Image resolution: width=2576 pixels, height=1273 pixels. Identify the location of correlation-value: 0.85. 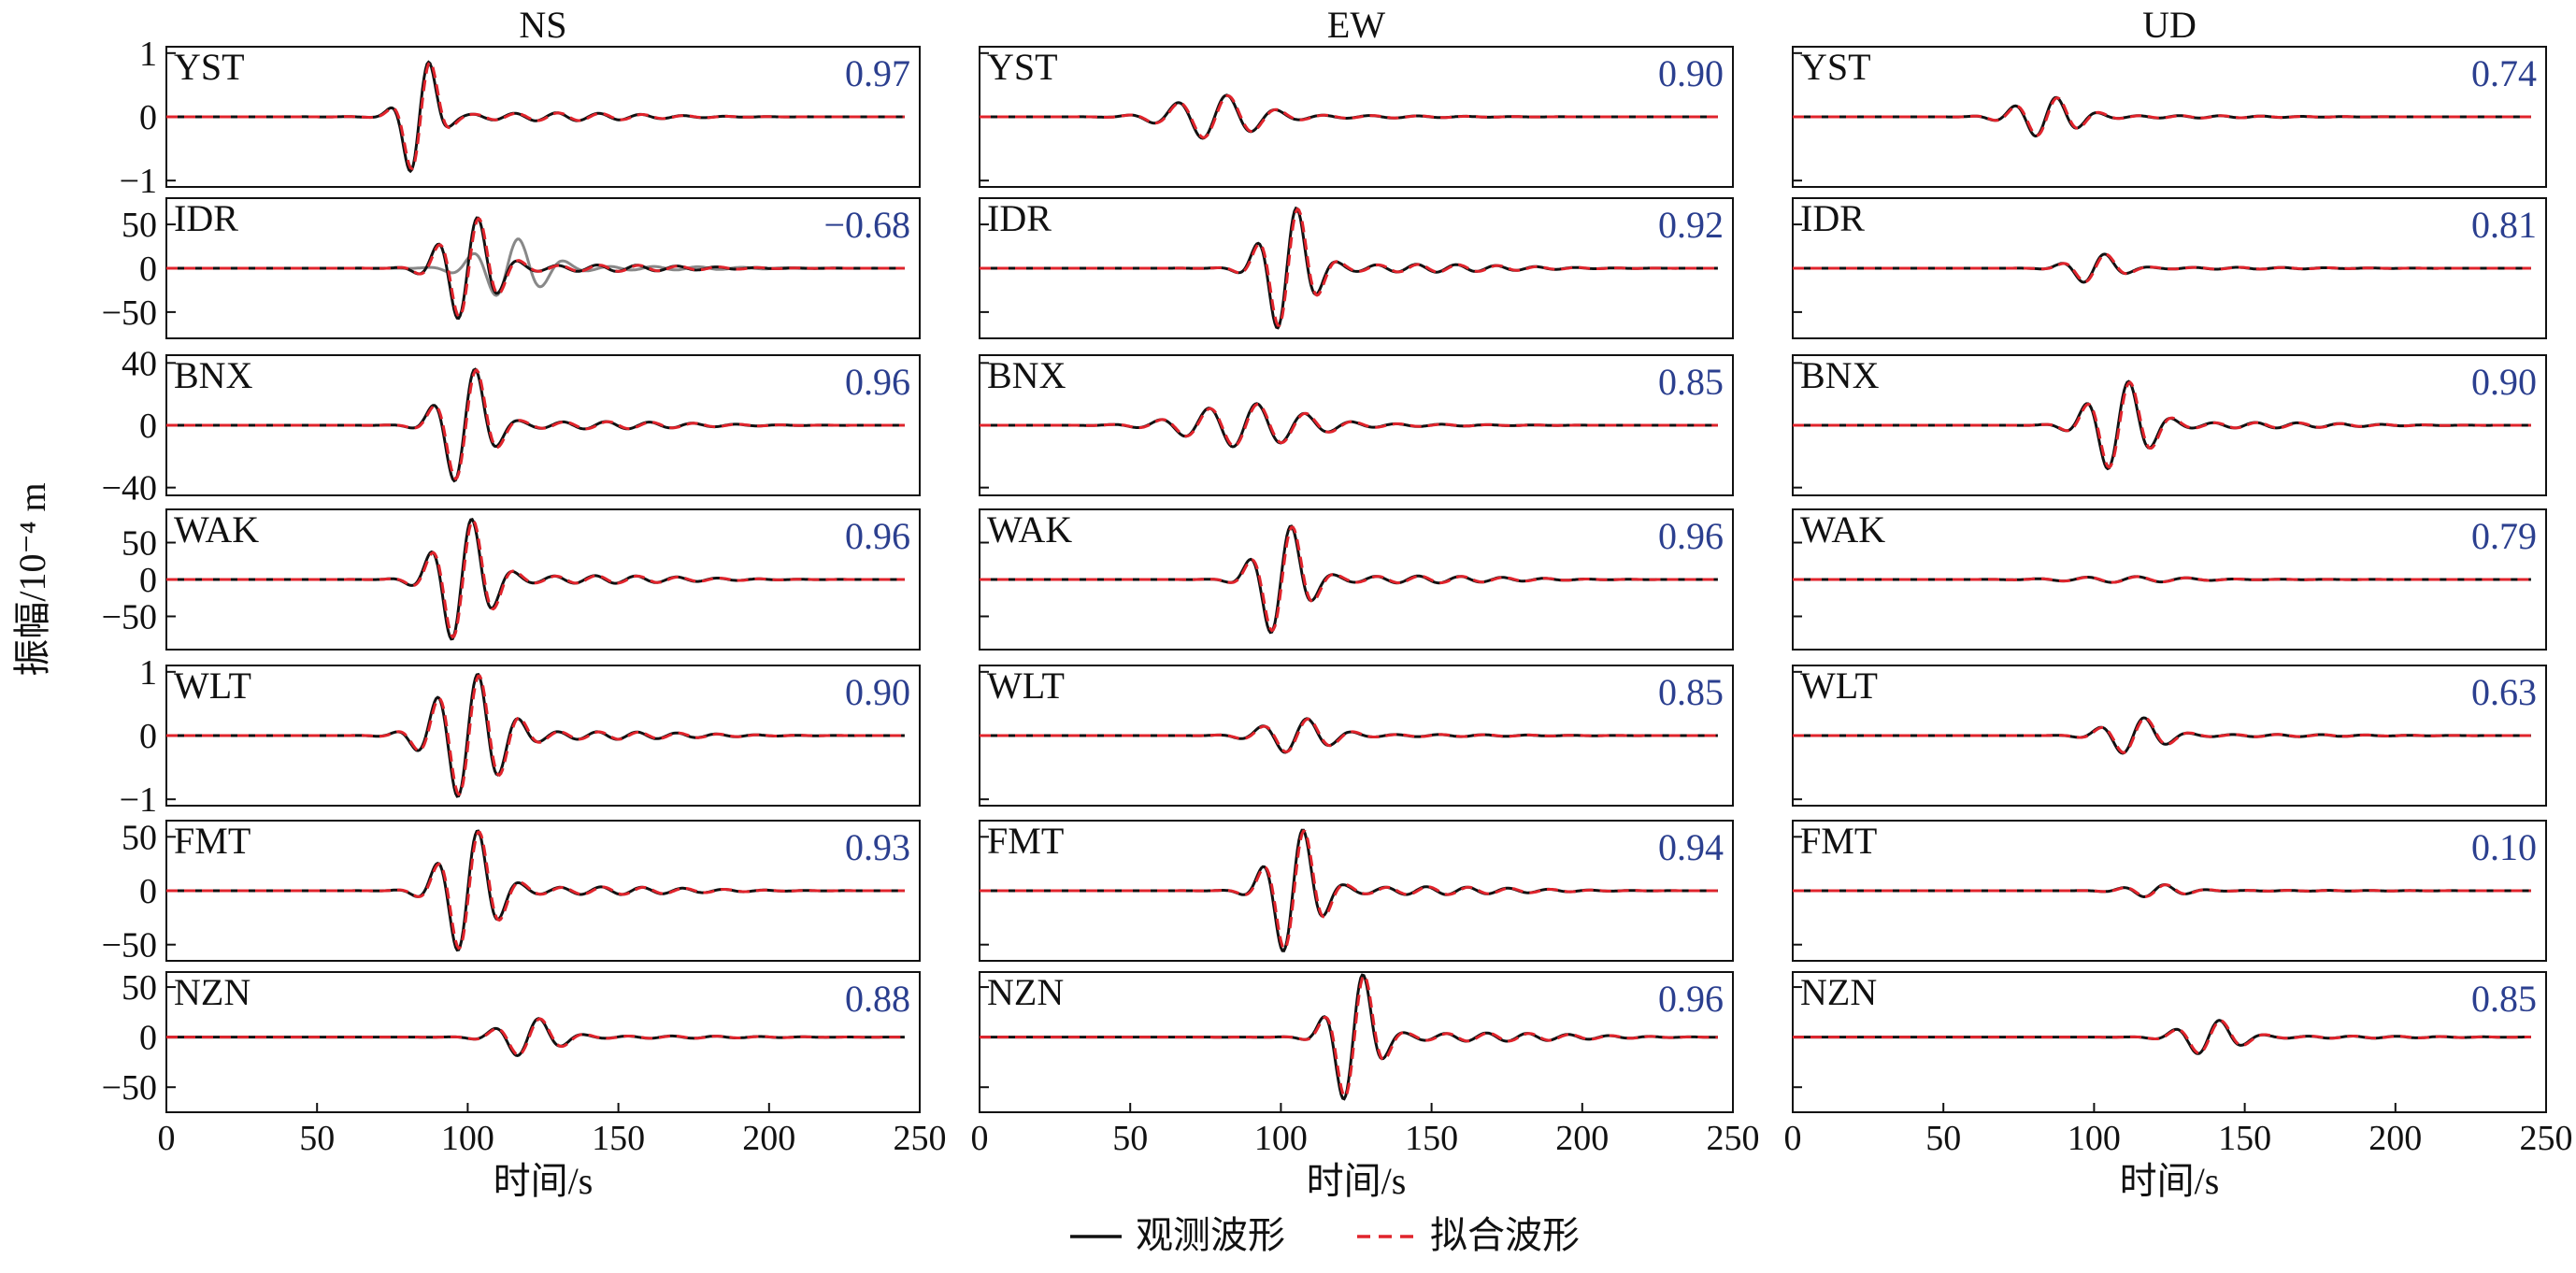
(2504, 999).